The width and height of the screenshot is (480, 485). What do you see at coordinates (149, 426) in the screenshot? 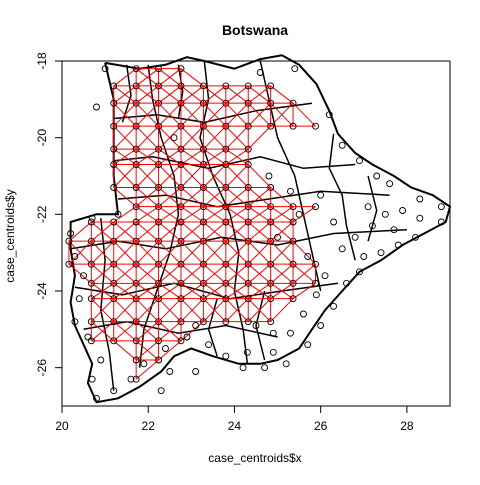
I see `x-tick-label: 22` at bounding box center [149, 426].